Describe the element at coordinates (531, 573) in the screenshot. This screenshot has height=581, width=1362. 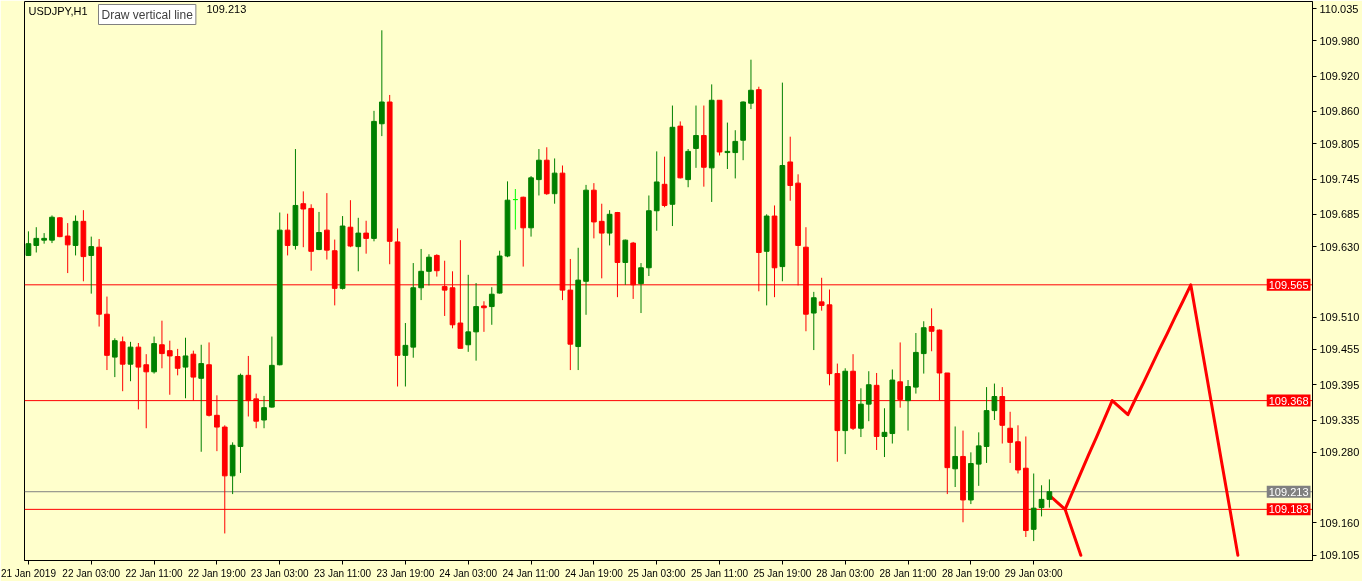
I see `x-tick-label: 24 Jan 11:00` at that location.